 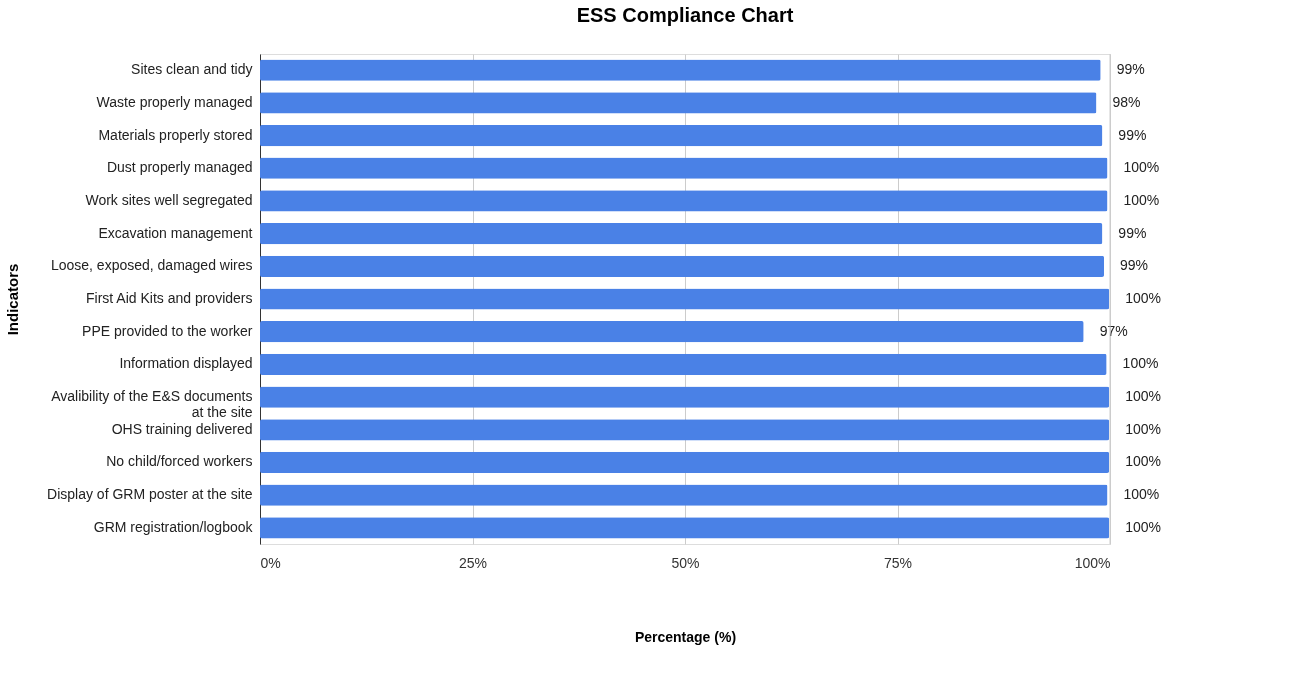 What do you see at coordinates (150, 494) in the screenshot?
I see `y-tick-label: Display of GRM poster at the site` at bounding box center [150, 494].